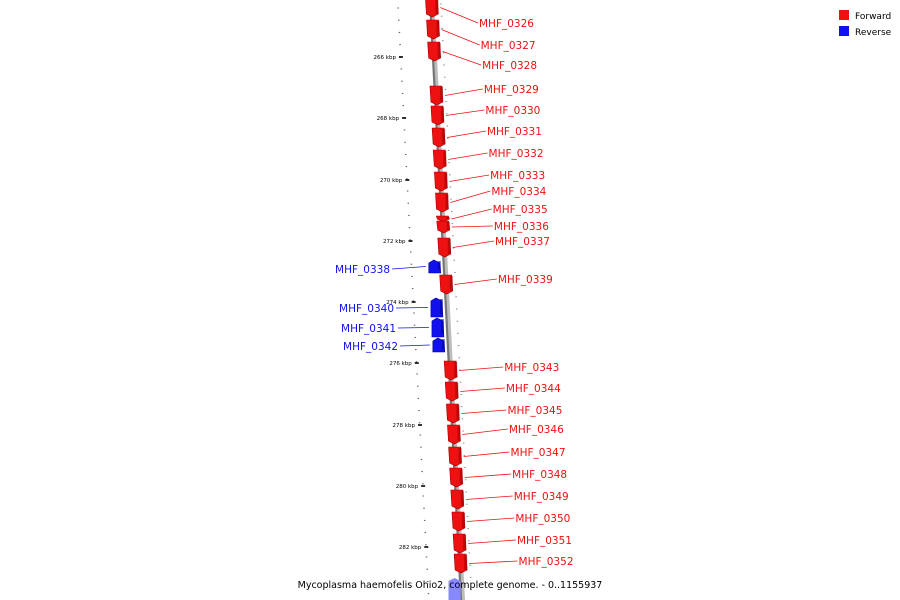  What do you see at coordinates (513, 563) in the screenshot?
I see `gene-mhf-0352: MHF_0352` at bounding box center [513, 563].